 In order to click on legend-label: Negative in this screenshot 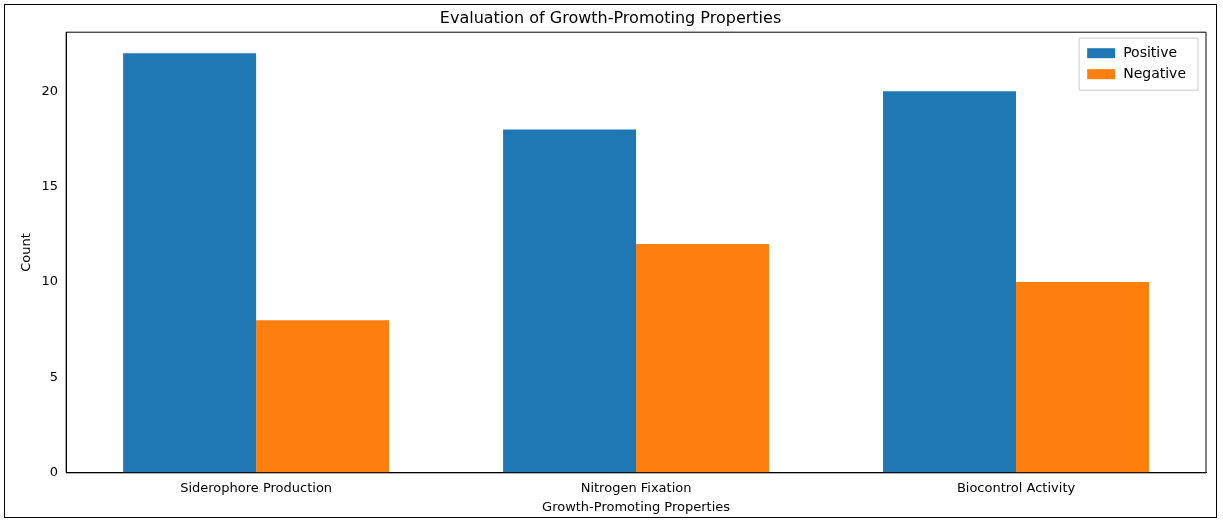, I will do `click(1155, 72)`.